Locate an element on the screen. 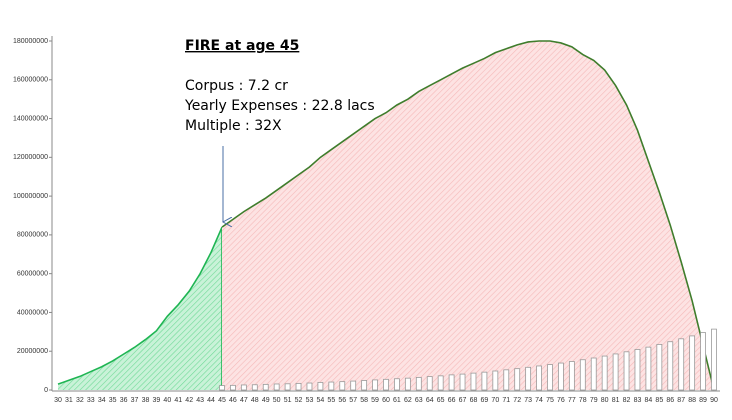 Image resolution: width=732 pixels, height=420 pixels. x-tick-label: 74 is located at coordinates (539, 400).